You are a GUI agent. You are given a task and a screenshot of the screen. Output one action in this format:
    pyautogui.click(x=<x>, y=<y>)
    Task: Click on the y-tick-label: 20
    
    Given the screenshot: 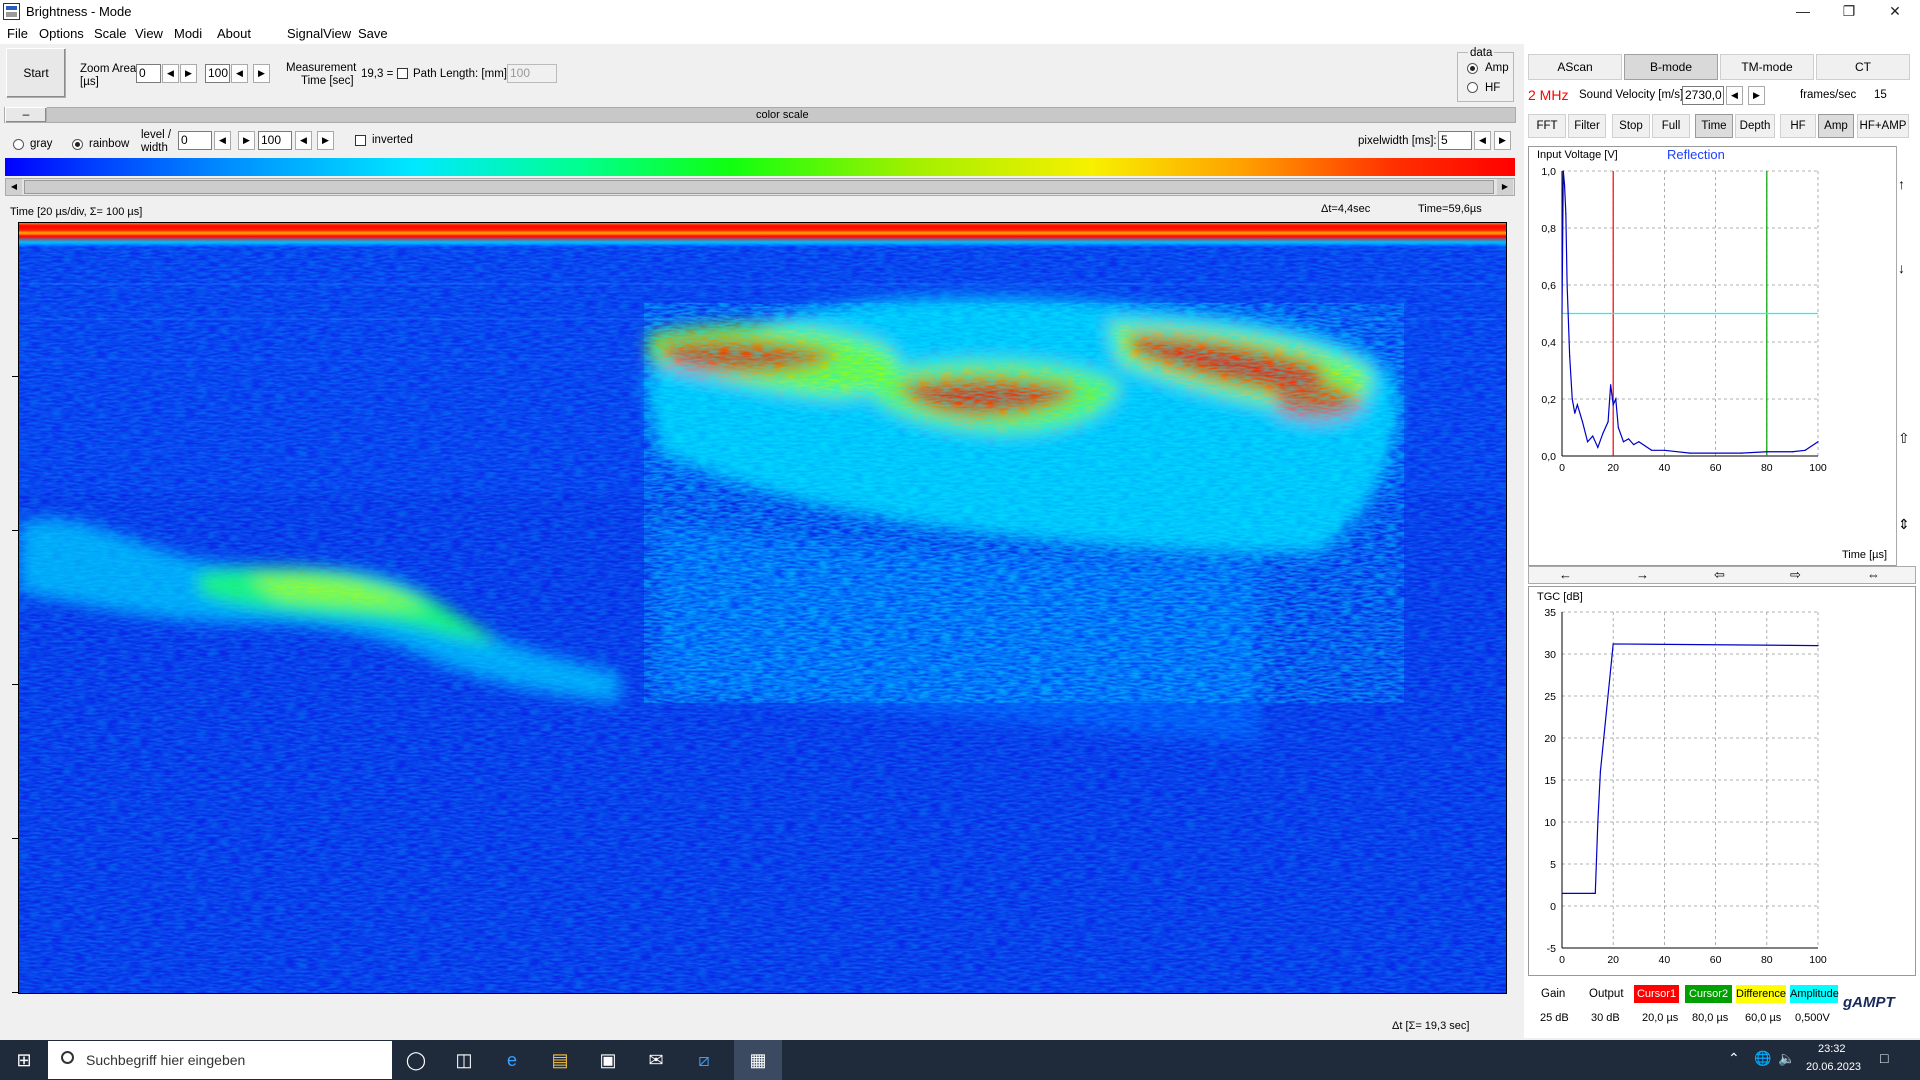 What is the action you would take?
    pyautogui.click(x=1550, y=739)
    